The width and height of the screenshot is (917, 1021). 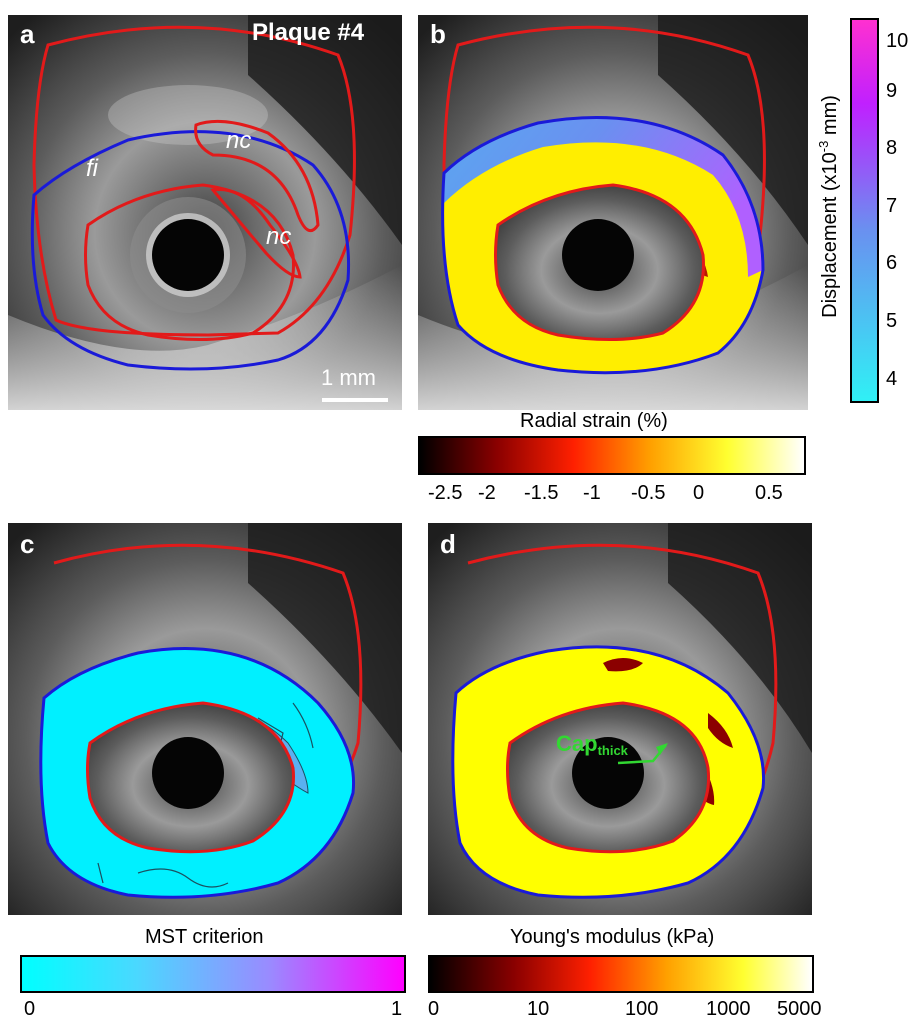 I want to click on mst-title: MST criterion, so click(x=204, y=937).